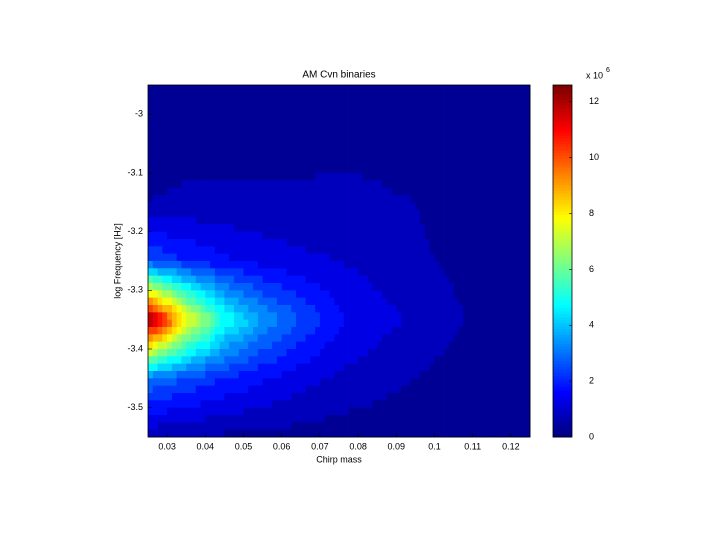 The image size is (720, 540). I want to click on chart-title: AM Cvn binaries, so click(338, 75).